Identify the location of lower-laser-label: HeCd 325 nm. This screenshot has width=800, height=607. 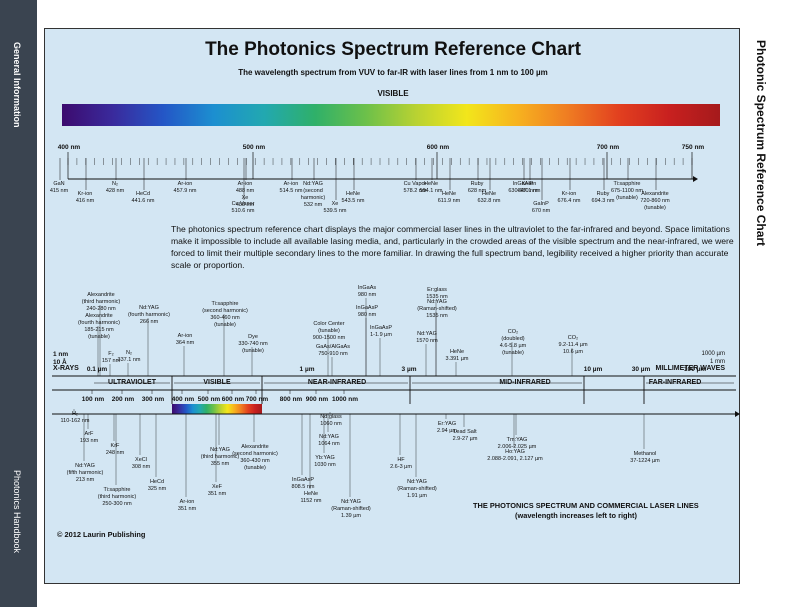
(157, 485).